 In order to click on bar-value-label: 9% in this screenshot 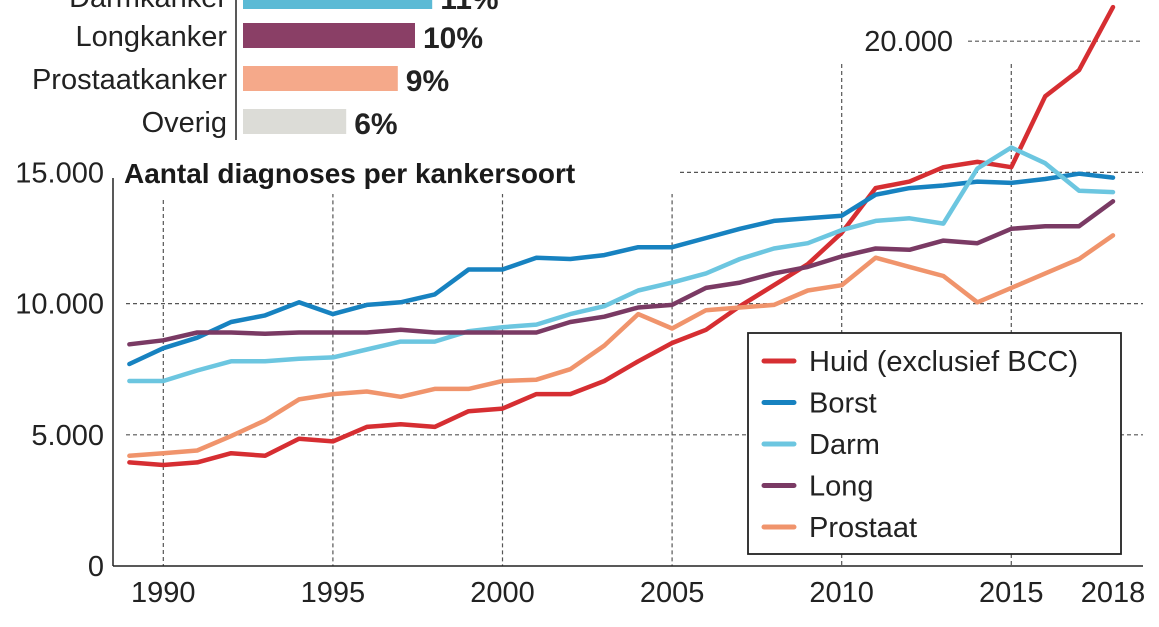, I will do `click(427, 81)`.